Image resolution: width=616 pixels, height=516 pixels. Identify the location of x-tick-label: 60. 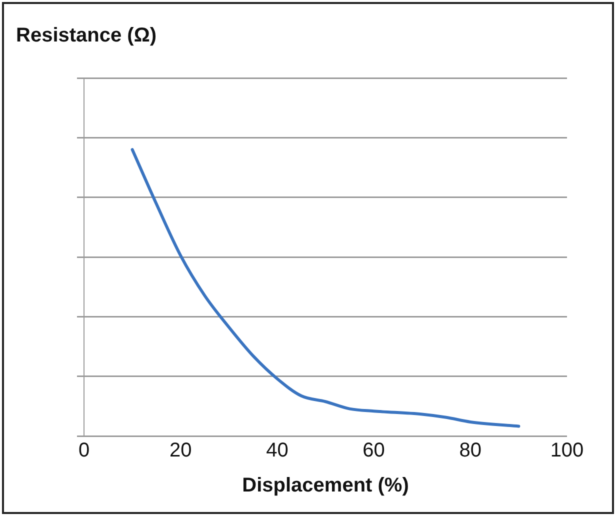
(373, 451).